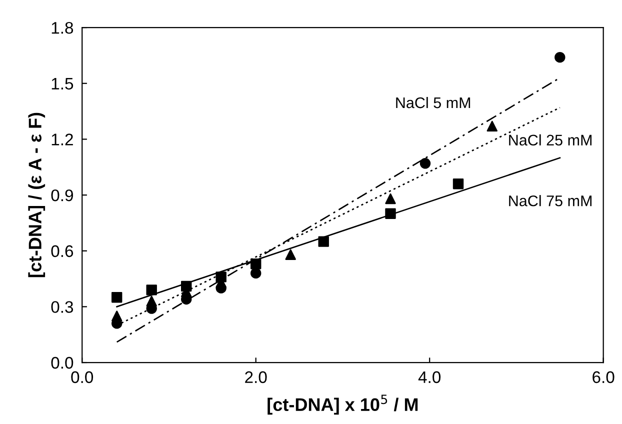  Describe the element at coordinates (62, 307) in the screenshot. I see `y-tick-label: 0.3` at that location.